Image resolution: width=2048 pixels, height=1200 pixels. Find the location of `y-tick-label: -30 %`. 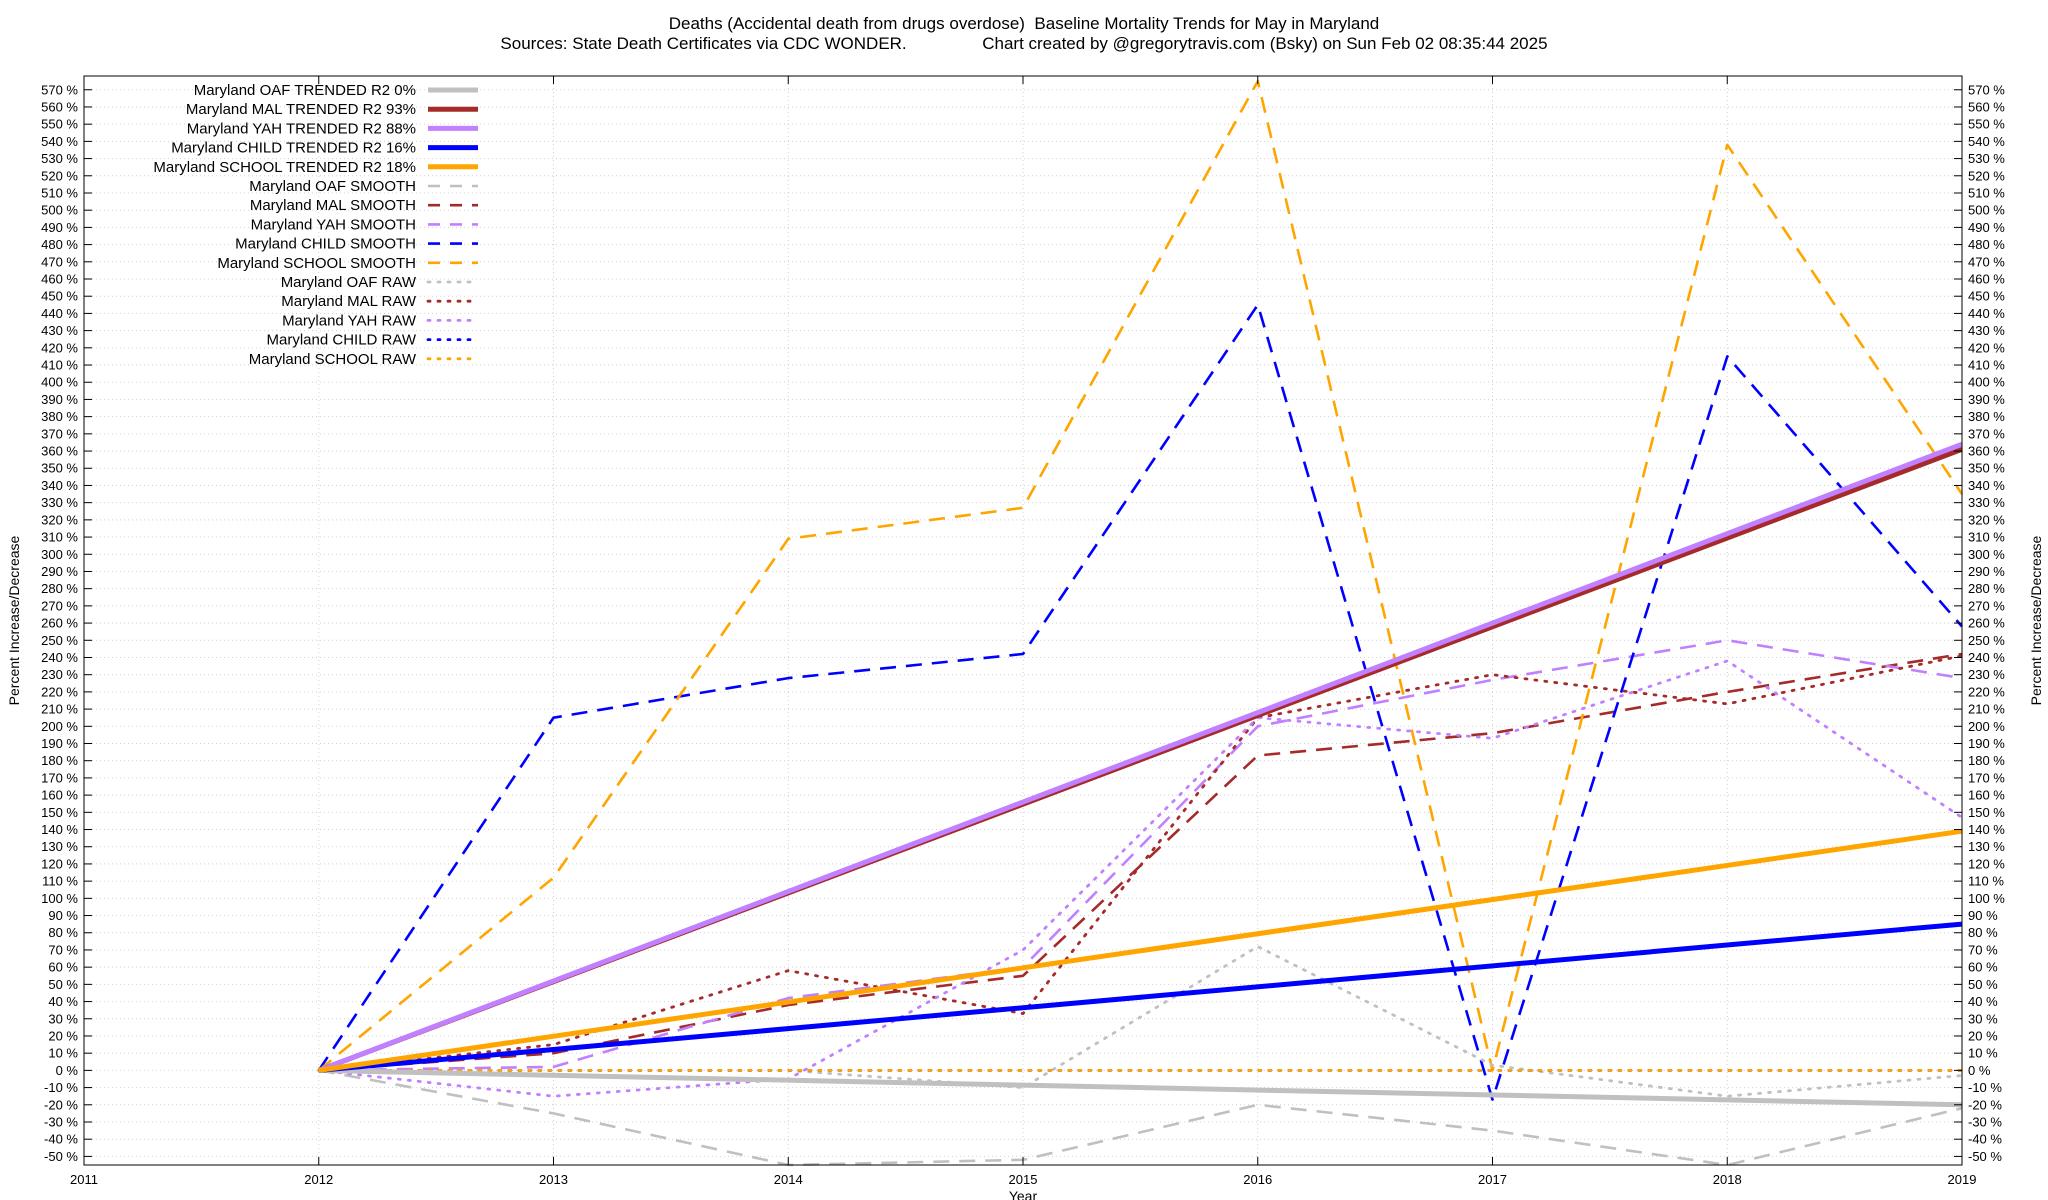

y-tick-label: -30 % is located at coordinates (61, 1121).